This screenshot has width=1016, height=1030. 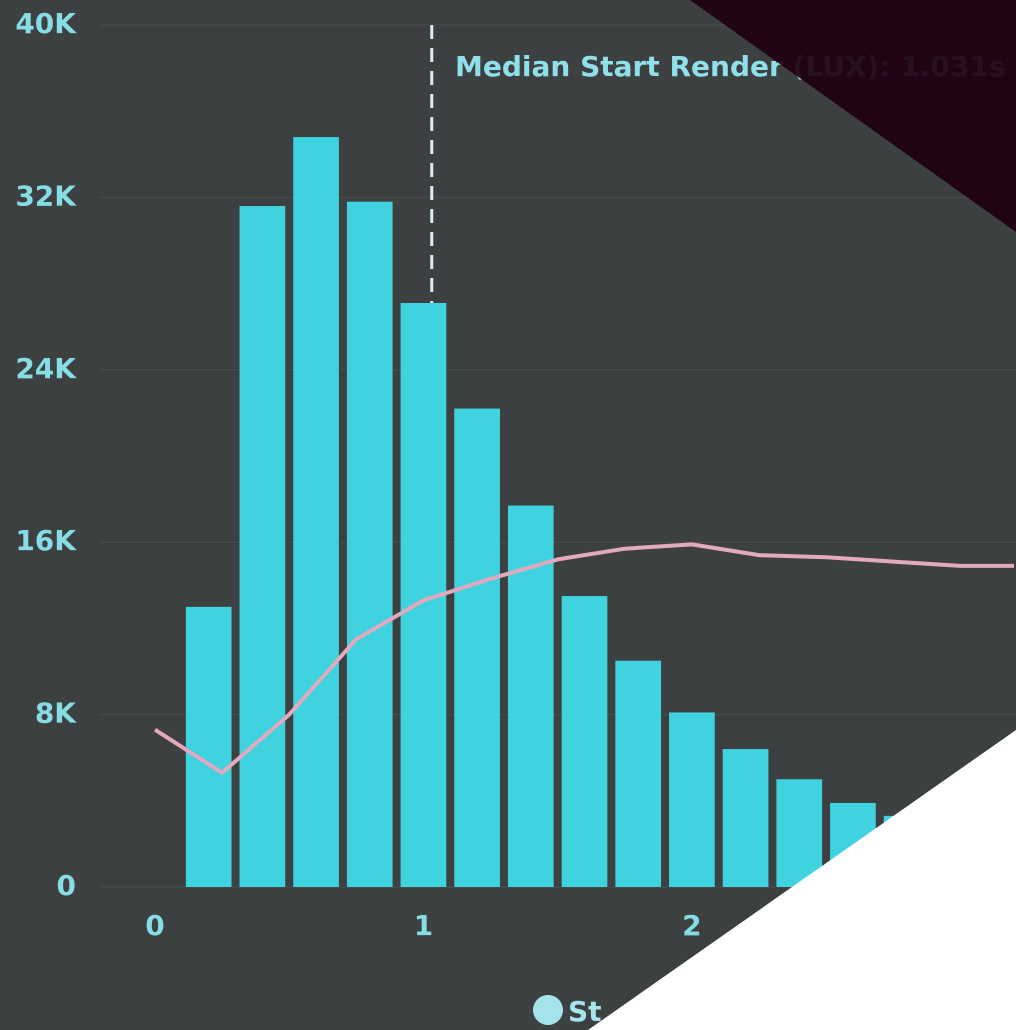 I want to click on occluder-bottom, so click(x=802, y=880).